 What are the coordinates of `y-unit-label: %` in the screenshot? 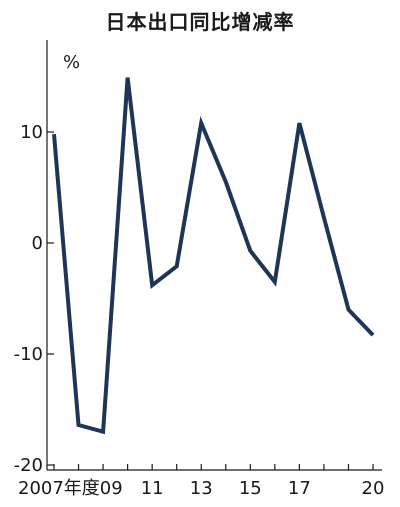 It's located at (71, 62).